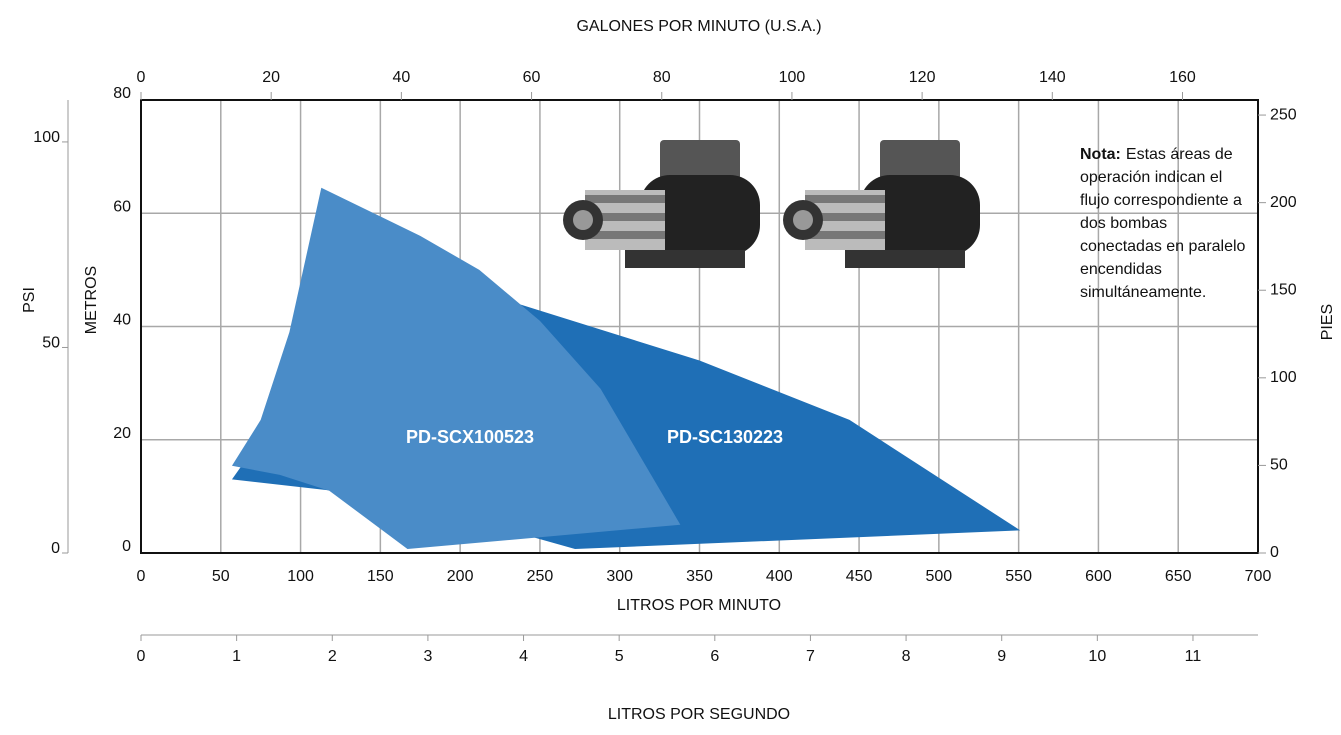  I want to click on x-axis-title: LITROS POR MINUTO, so click(699, 605).